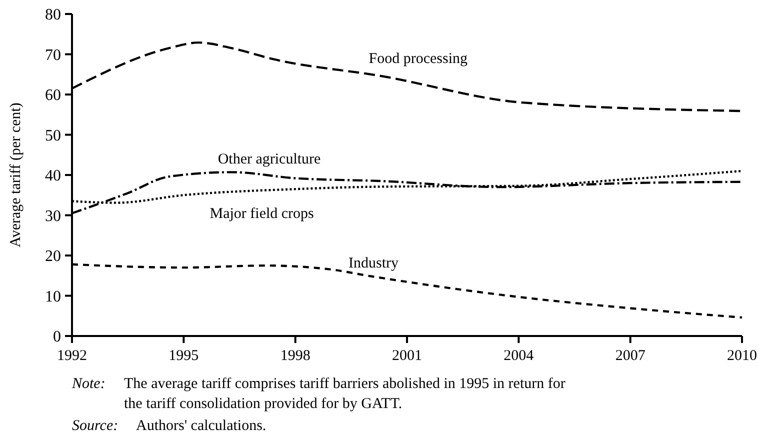 The width and height of the screenshot is (759, 442). What do you see at coordinates (169, 426) in the screenshot?
I see `source-note: Source: Authors' calculations.` at bounding box center [169, 426].